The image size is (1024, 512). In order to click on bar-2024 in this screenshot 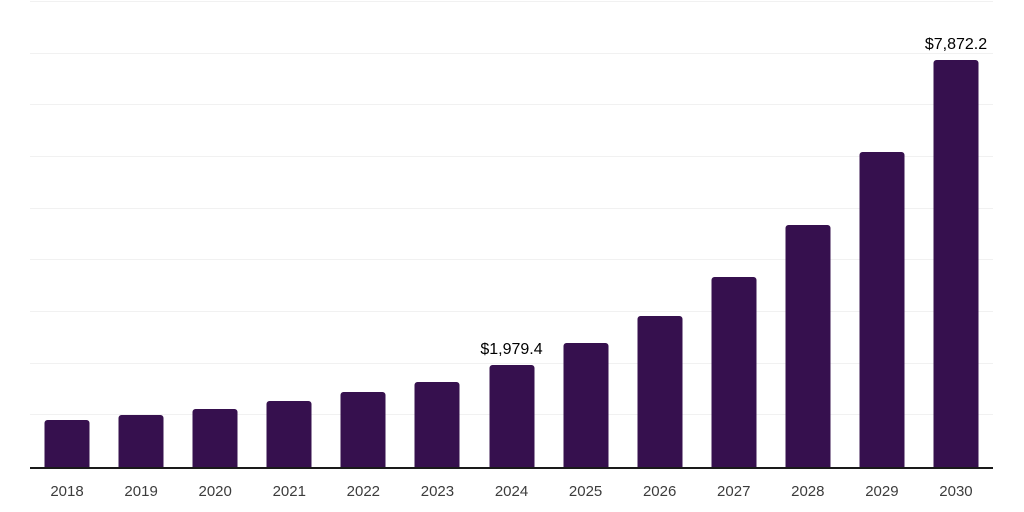, I will do `click(511, 415)`.